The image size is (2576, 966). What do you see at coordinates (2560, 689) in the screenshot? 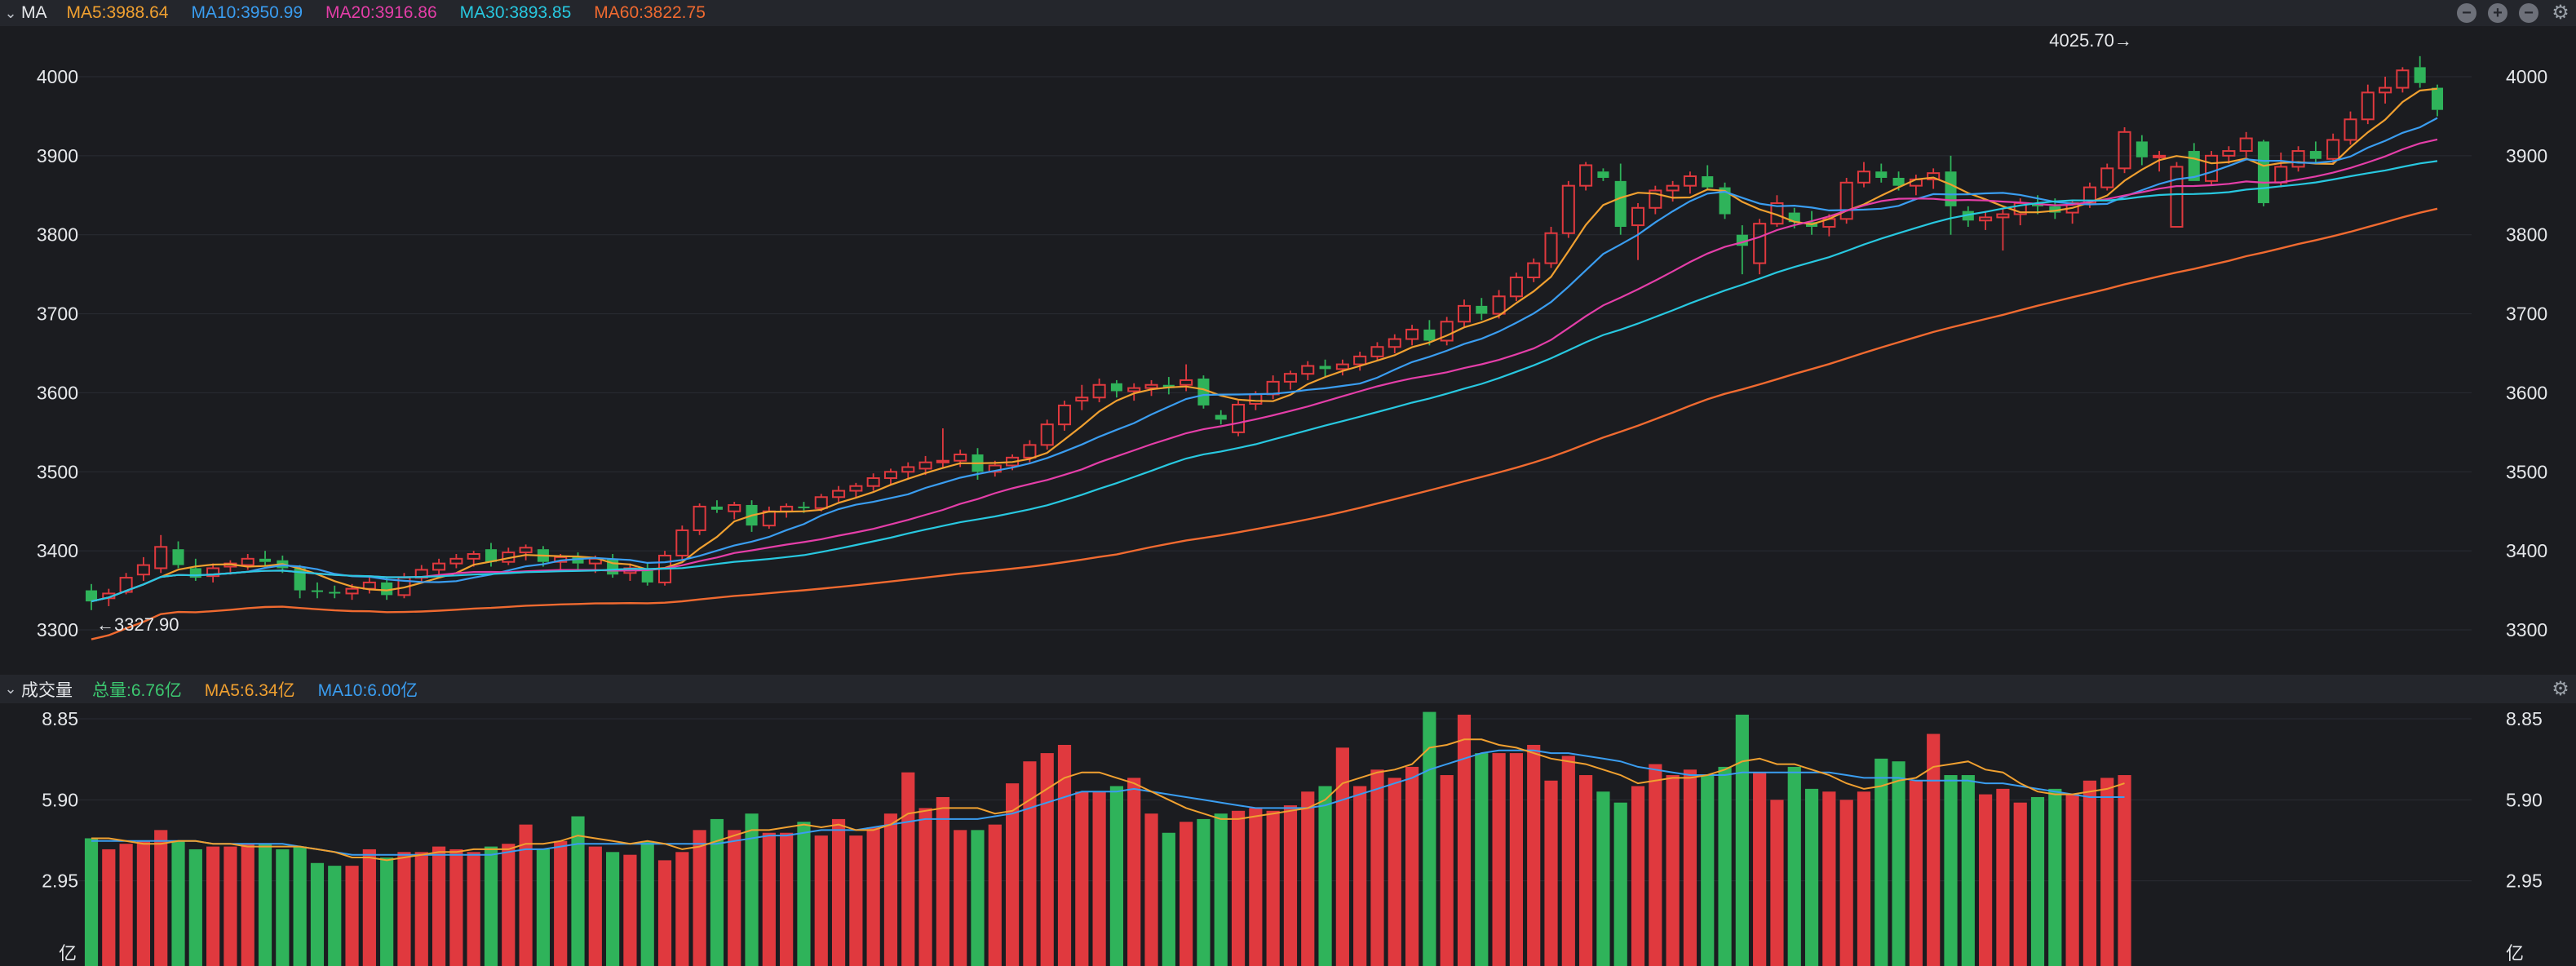
I see `gear-icon: ⚙` at bounding box center [2560, 689].